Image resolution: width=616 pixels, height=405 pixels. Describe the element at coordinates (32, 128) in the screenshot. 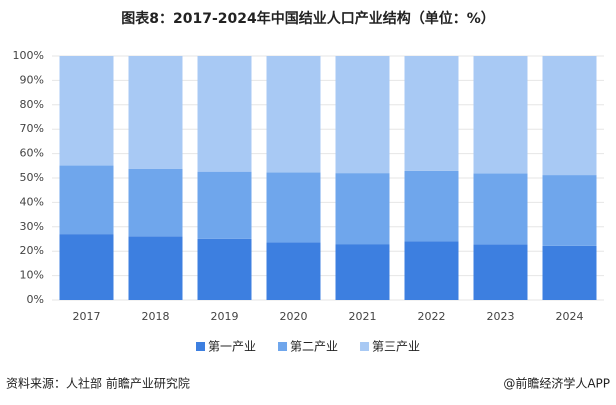

I see `y-tick-label: 70%` at that location.